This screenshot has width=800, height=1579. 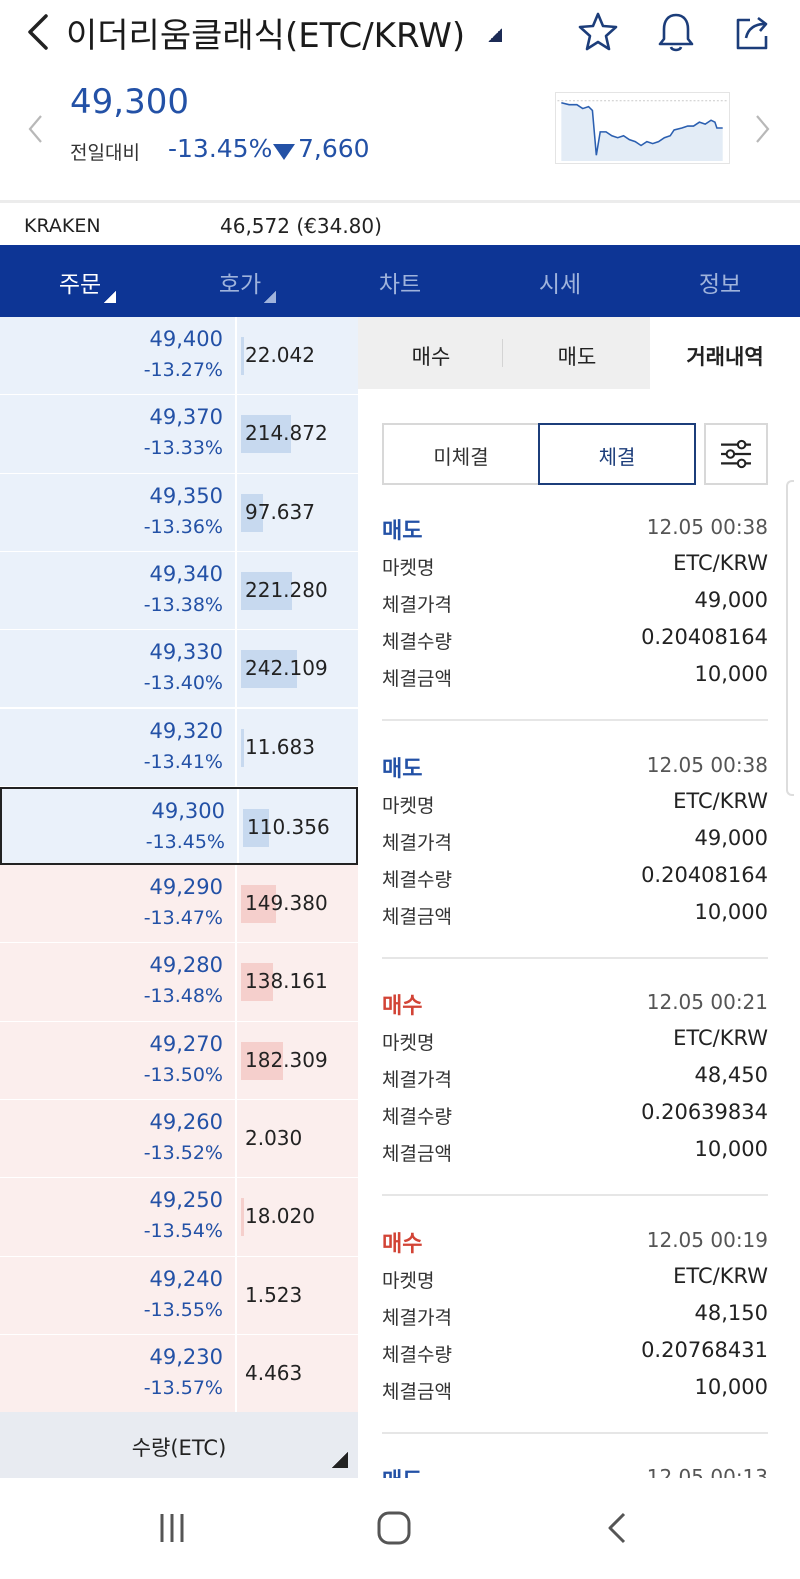 What do you see at coordinates (417, 1080) in the screenshot?
I see `trade-field-label: 체결가격` at bounding box center [417, 1080].